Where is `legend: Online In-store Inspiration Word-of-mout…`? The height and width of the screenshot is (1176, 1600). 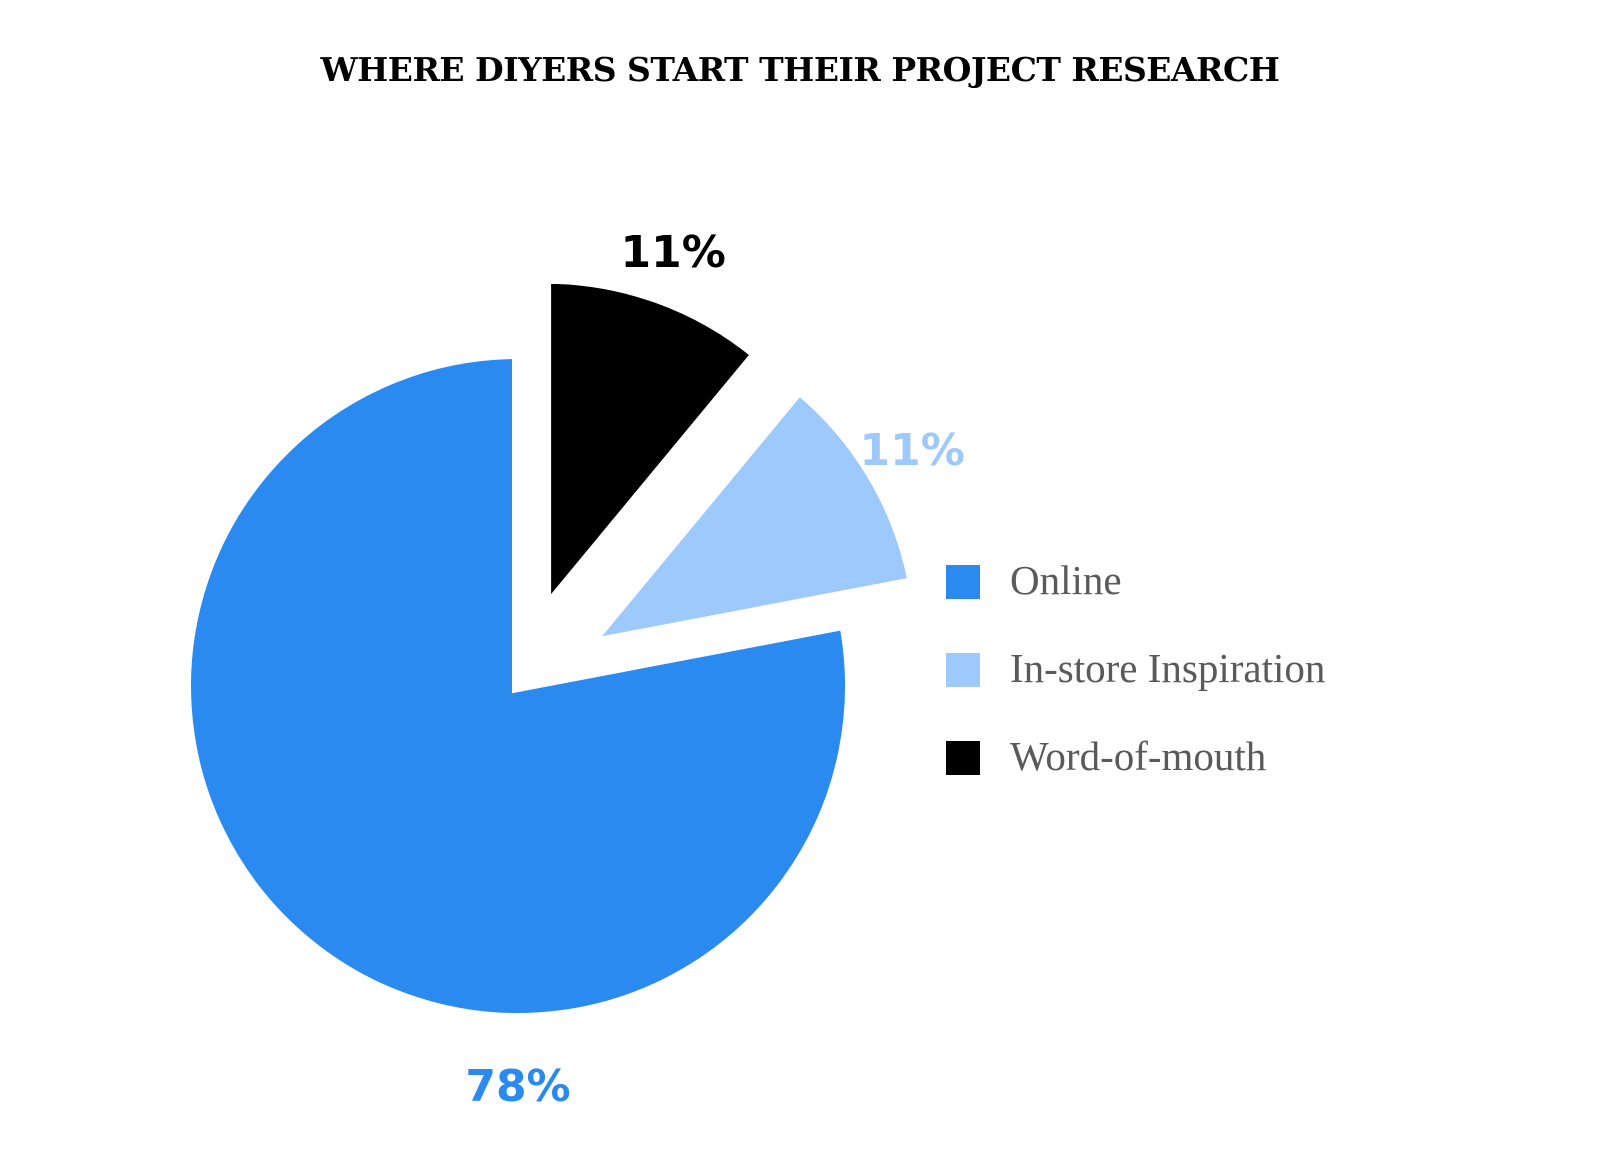
legend: Online In-store Inspiration Word-of-mout… is located at coordinates (1256, 691).